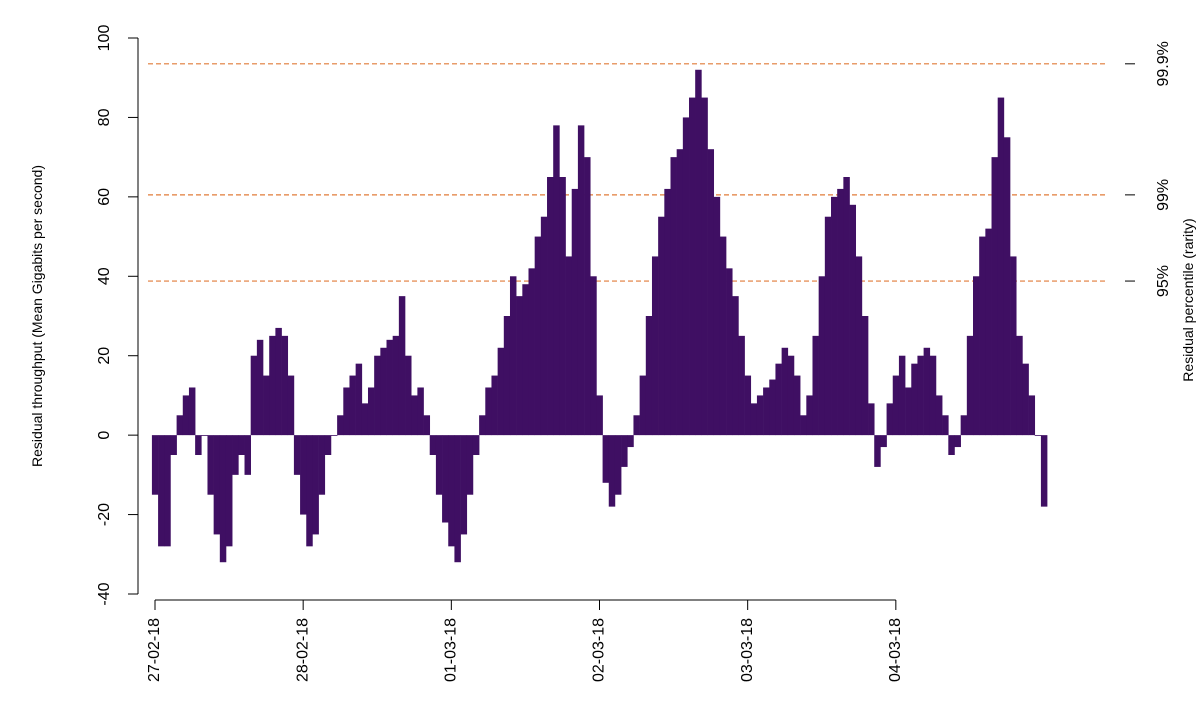 Image resolution: width=1200 pixels, height=725 pixels. Describe the element at coordinates (104, 38) in the screenshot. I see `y-tick-label: 100` at that location.